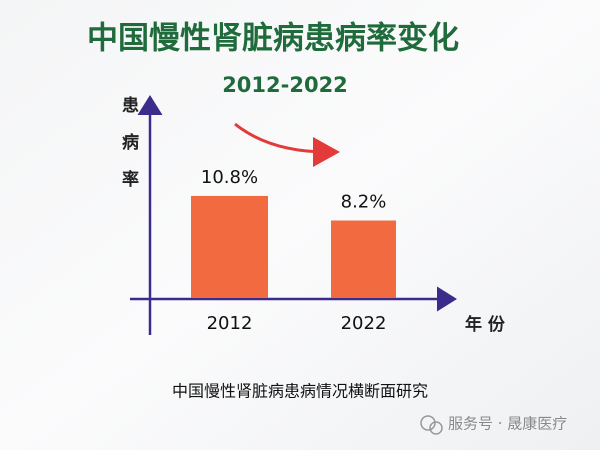 This screenshot has width=600, height=450. Describe the element at coordinates (300, 391) in the screenshot. I see `footnote: 中国慢性肾脏病患病情况横断面研究` at that location.